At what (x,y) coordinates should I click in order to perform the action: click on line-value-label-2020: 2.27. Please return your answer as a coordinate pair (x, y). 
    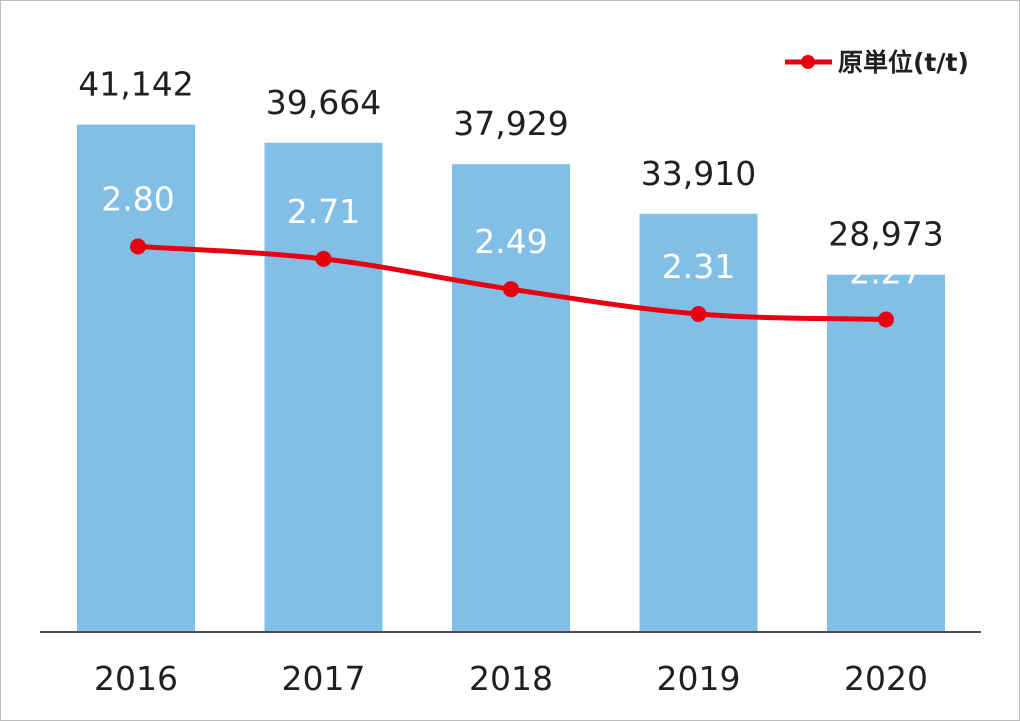
    Looking at the image, I should click on (885, 271).